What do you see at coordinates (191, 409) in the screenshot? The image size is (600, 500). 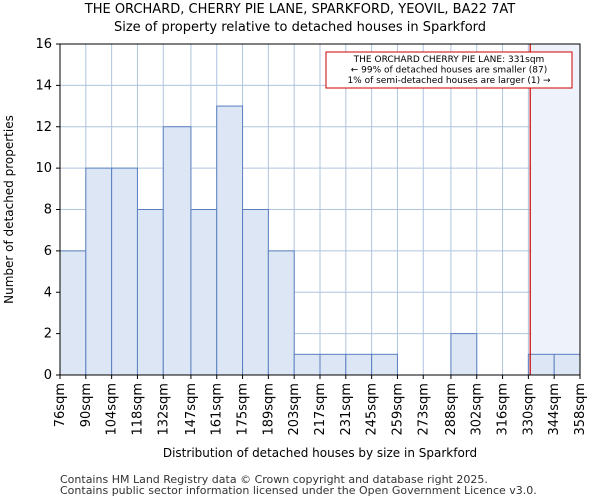 I see `x-tick-label: 147sqm` at bounding box center [191, 409].